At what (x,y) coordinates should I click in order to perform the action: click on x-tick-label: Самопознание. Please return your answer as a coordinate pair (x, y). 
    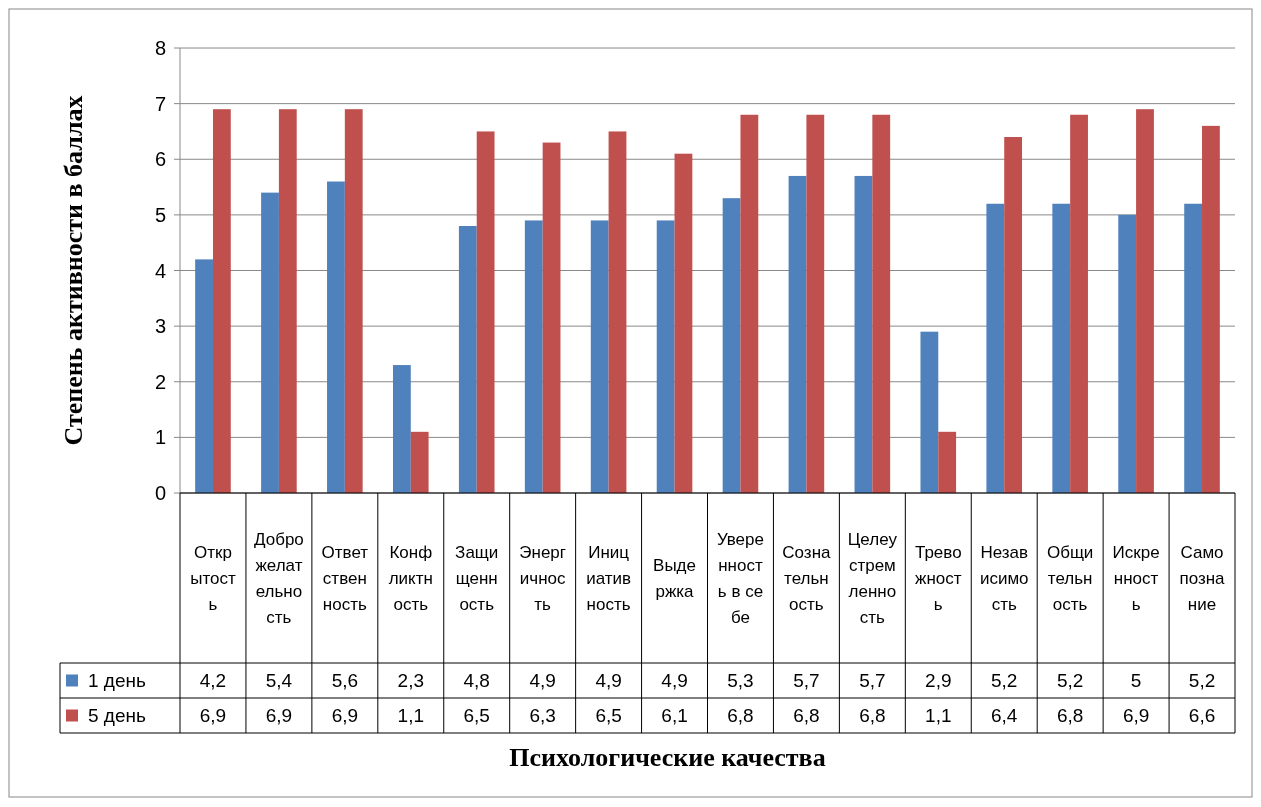
    Looking at the image, I should click on (1202, 578).